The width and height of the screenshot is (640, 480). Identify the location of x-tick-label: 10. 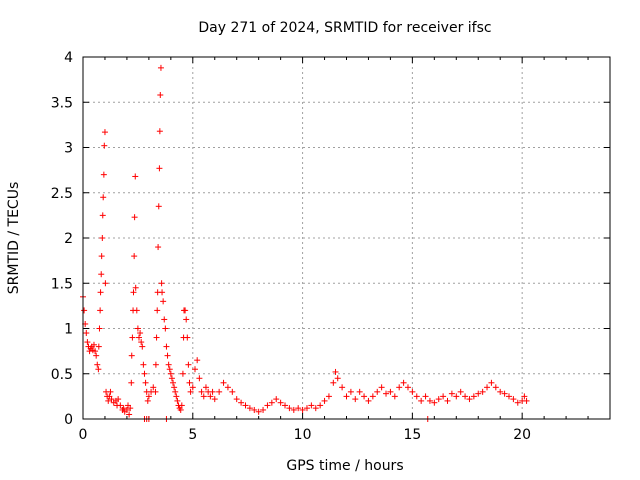
(303, 435).